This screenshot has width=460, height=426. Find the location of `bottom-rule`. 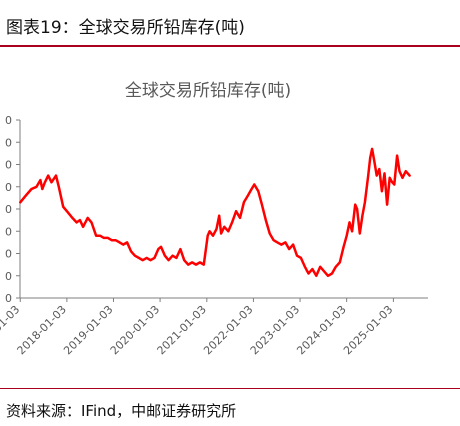

bottom-rule is located at coordinates (230, 388).